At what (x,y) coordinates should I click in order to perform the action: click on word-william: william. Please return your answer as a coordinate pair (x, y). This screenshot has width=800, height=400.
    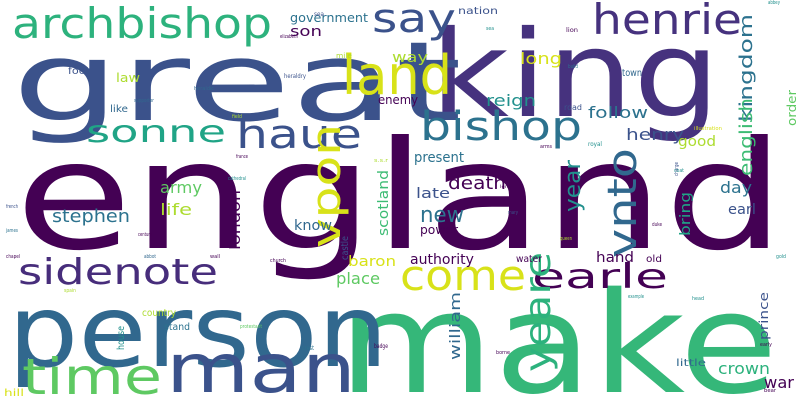
    Looking at the image, I should click on (456, 326).